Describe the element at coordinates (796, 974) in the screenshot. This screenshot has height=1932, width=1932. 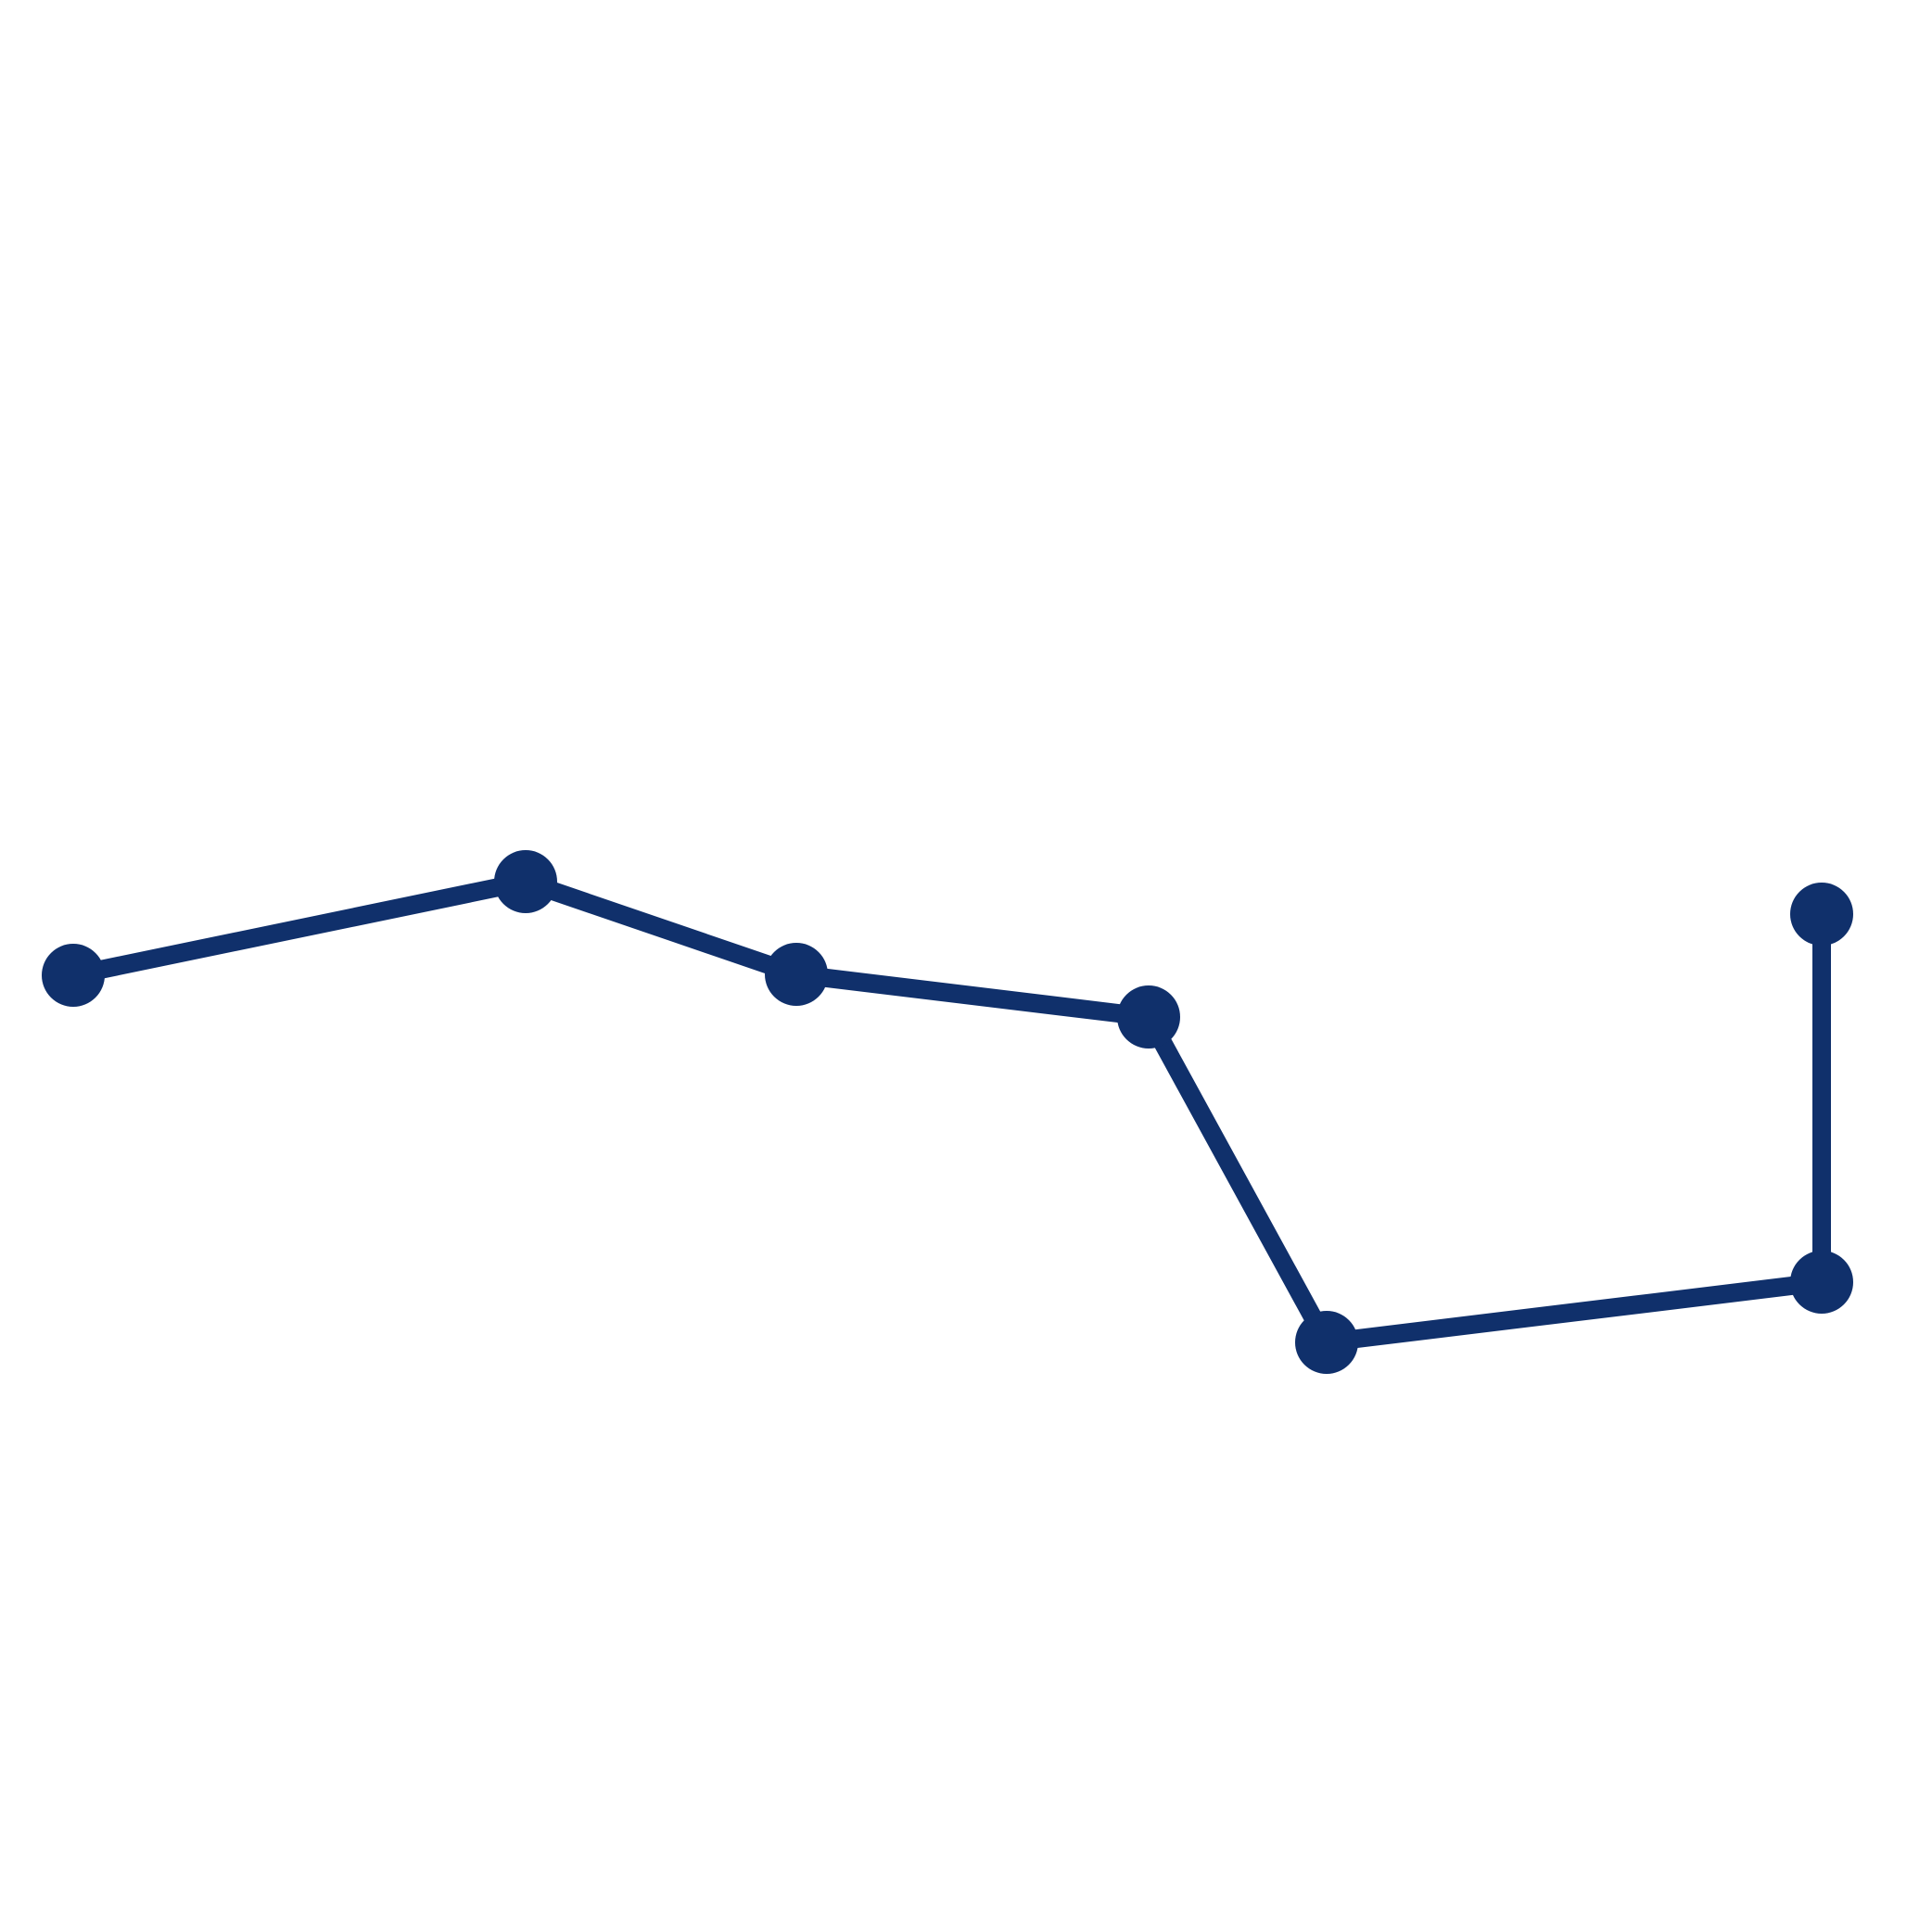
I see `star-3-marker` at that location.